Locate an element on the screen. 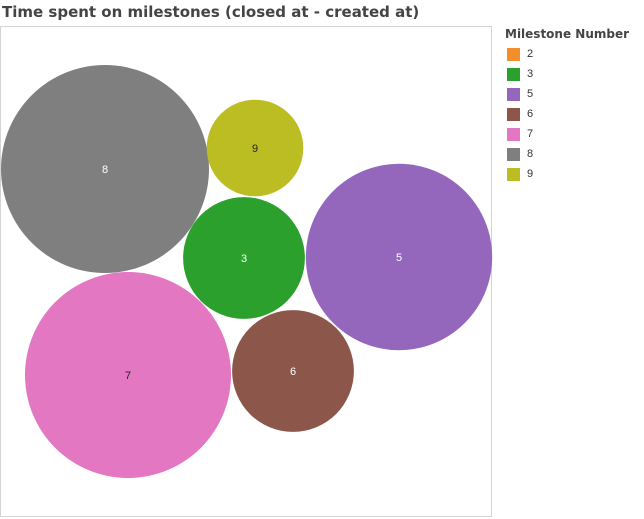 The height and width of the screenshot is (519, 644). legend-label-8: 8 is located at coordinates (530, 154).